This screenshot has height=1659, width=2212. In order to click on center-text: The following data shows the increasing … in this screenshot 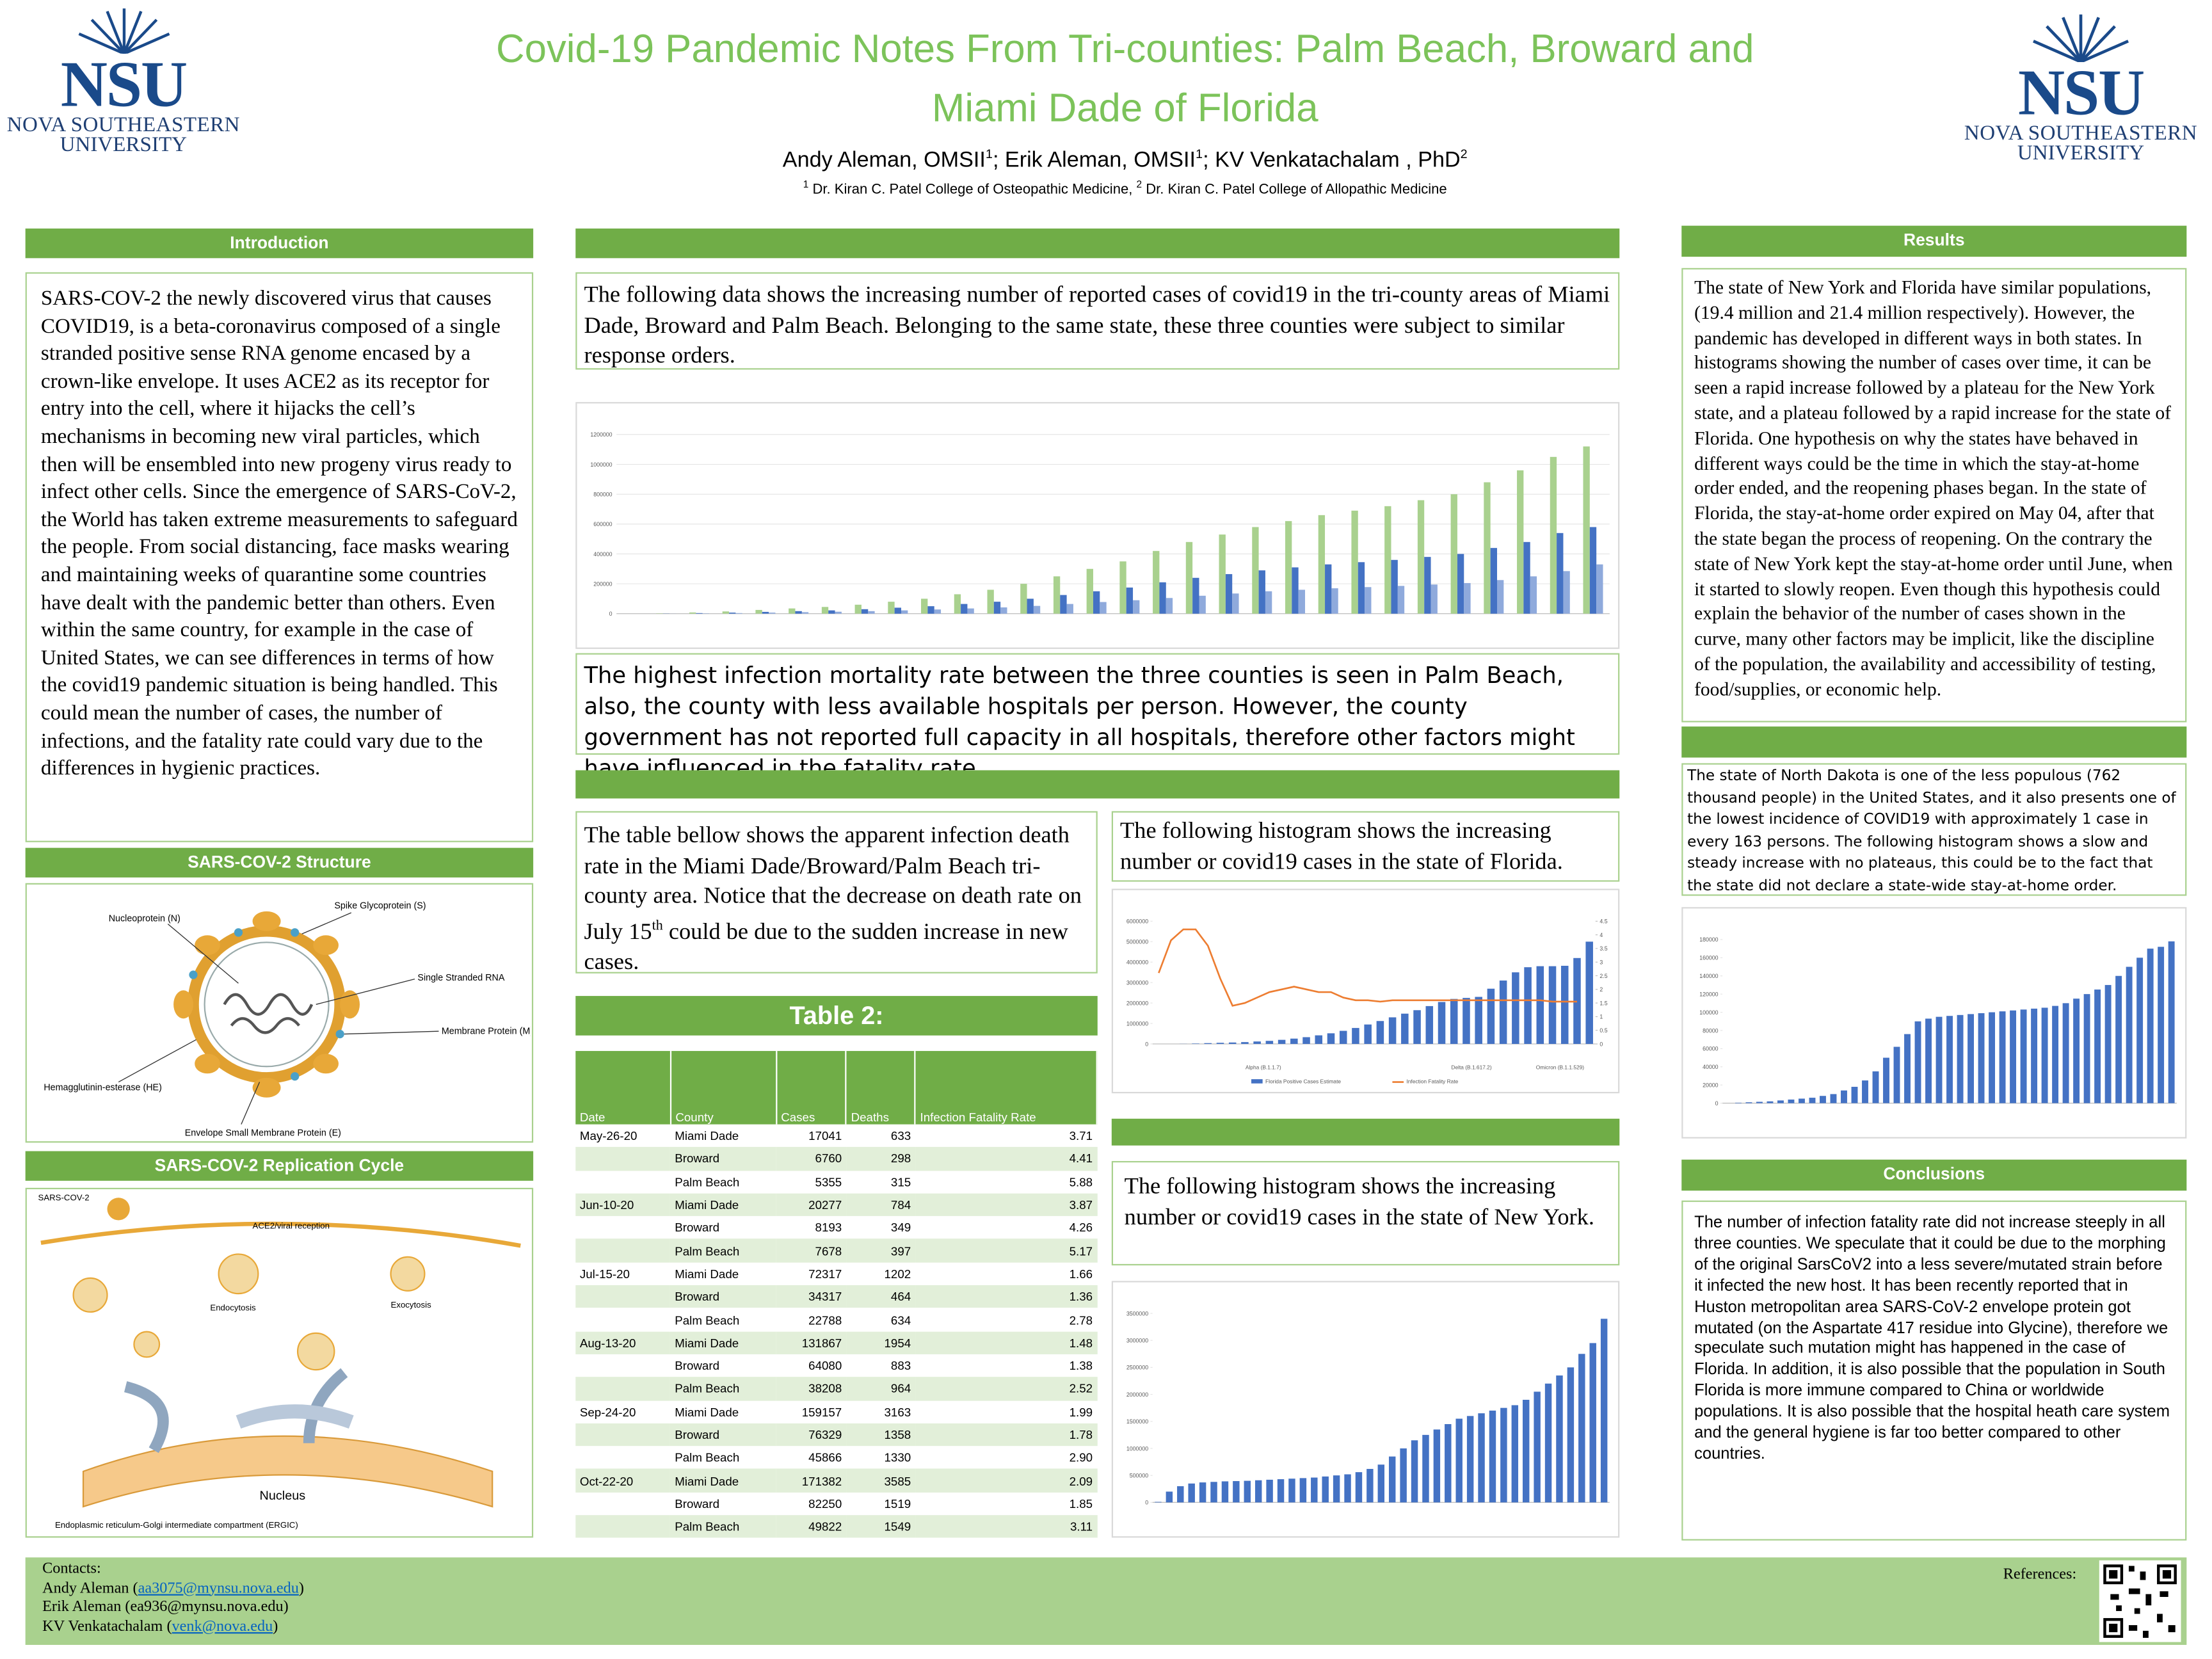, I will do `click(1097, 321)`.